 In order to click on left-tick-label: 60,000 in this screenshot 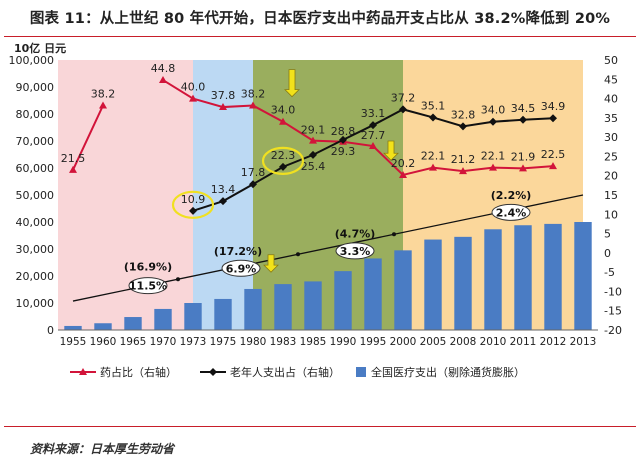, I will do `click(35, 168)`.